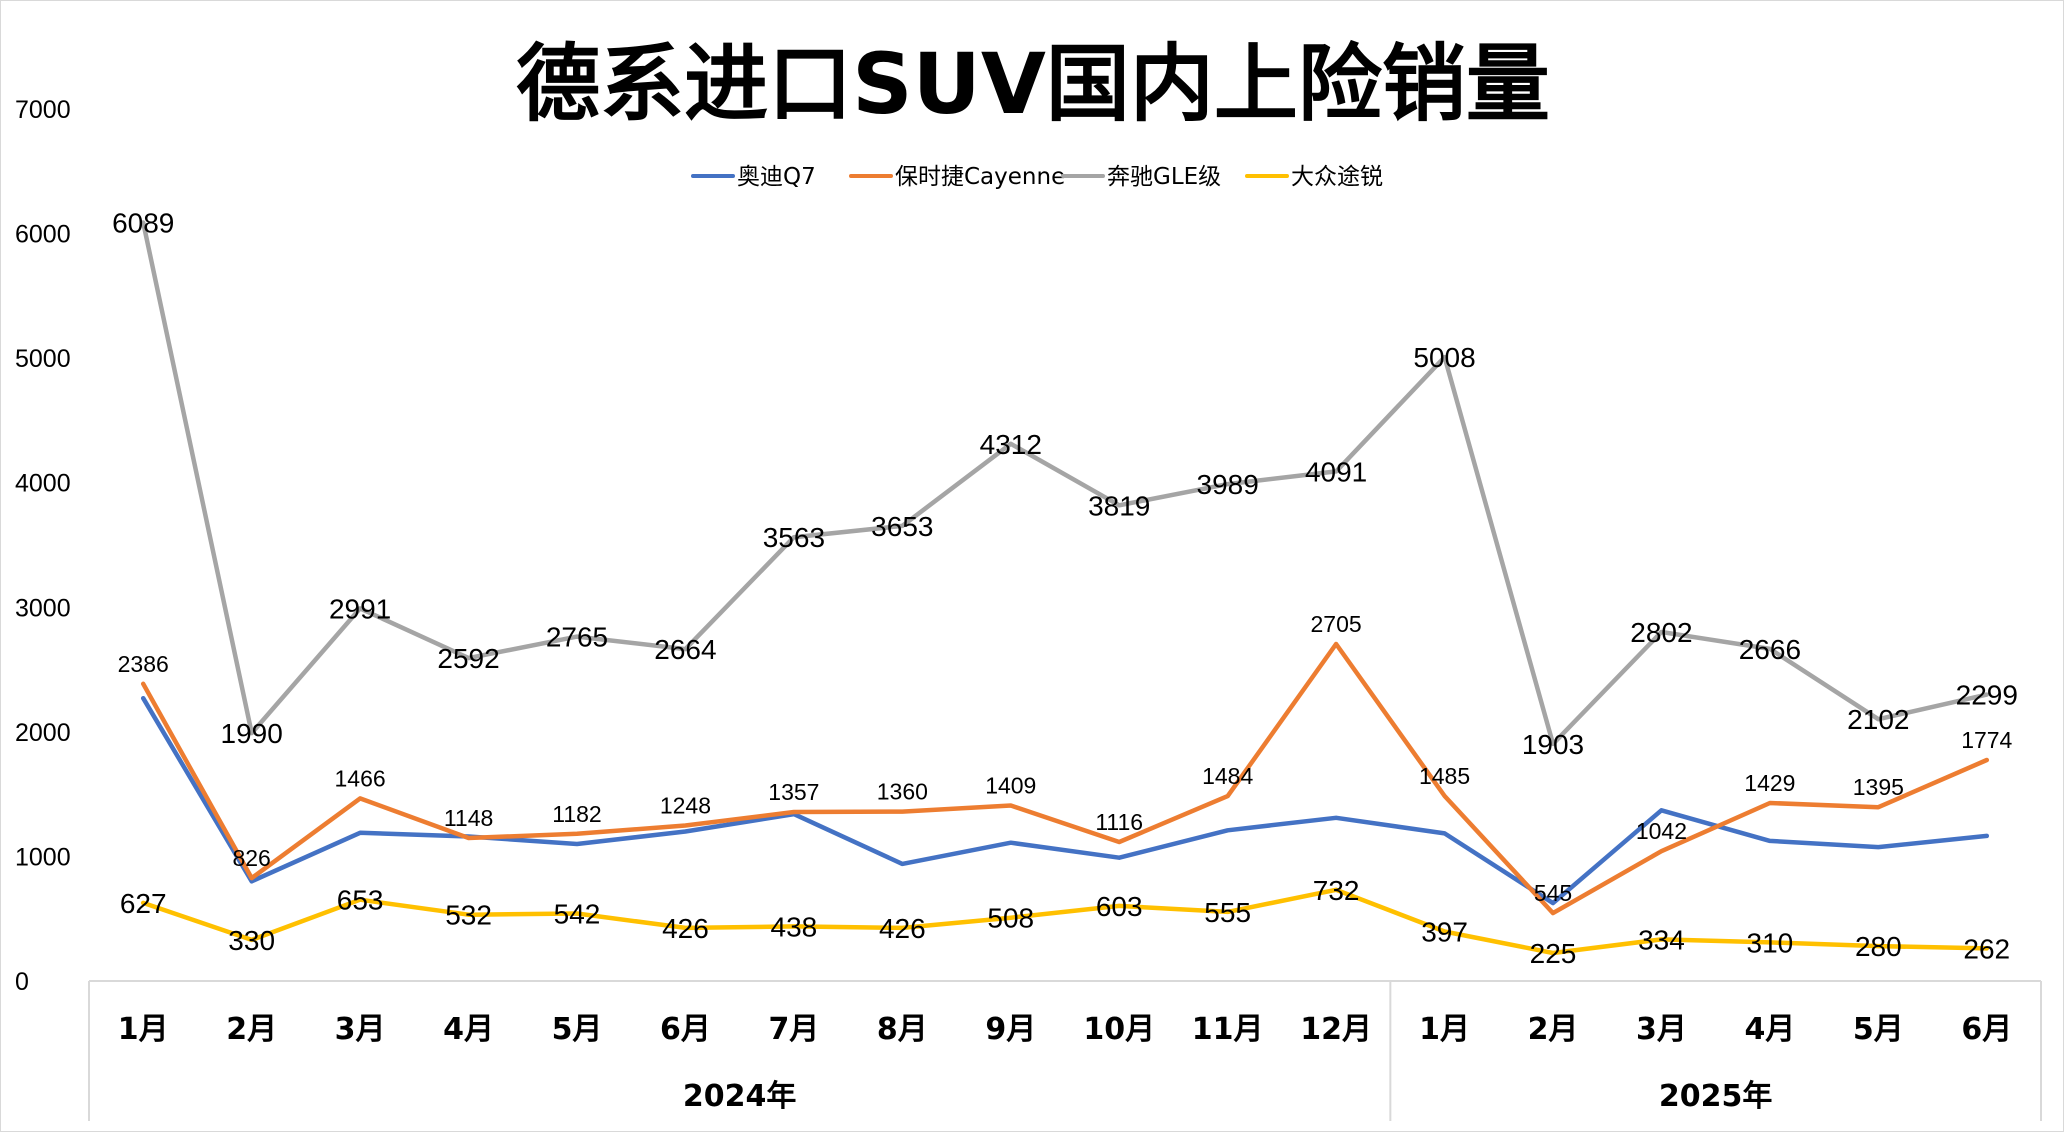 The height and width of the screenshot is (1133, 2064). I want to click on data-label: 438, so click(794, 926).